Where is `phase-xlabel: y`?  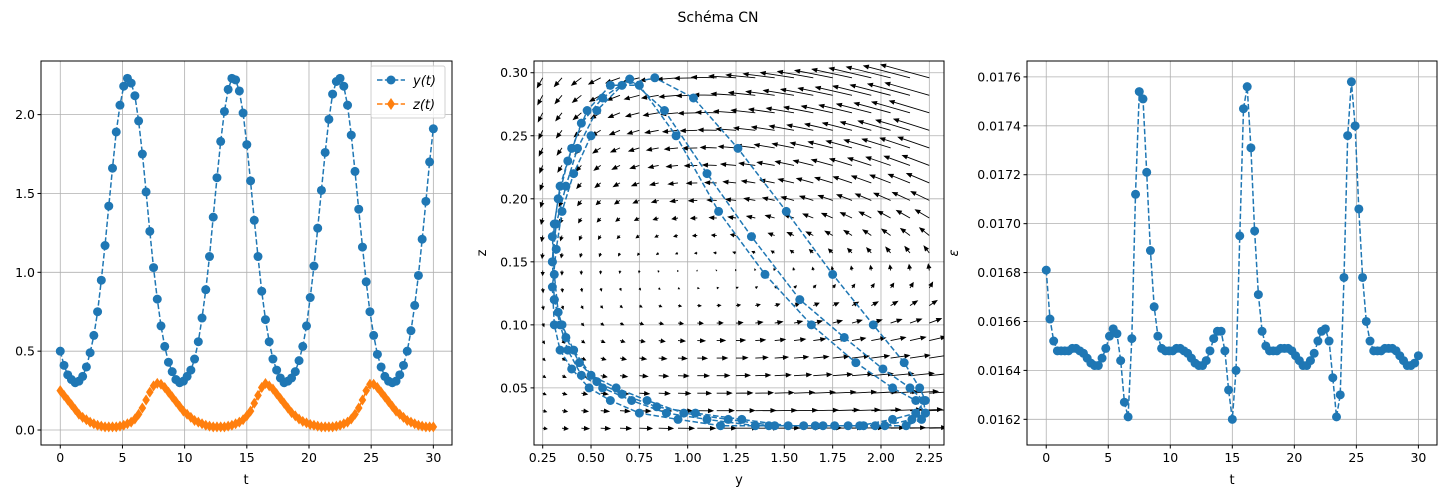
phase-xlabel: y is located at coordinates (739, 480).